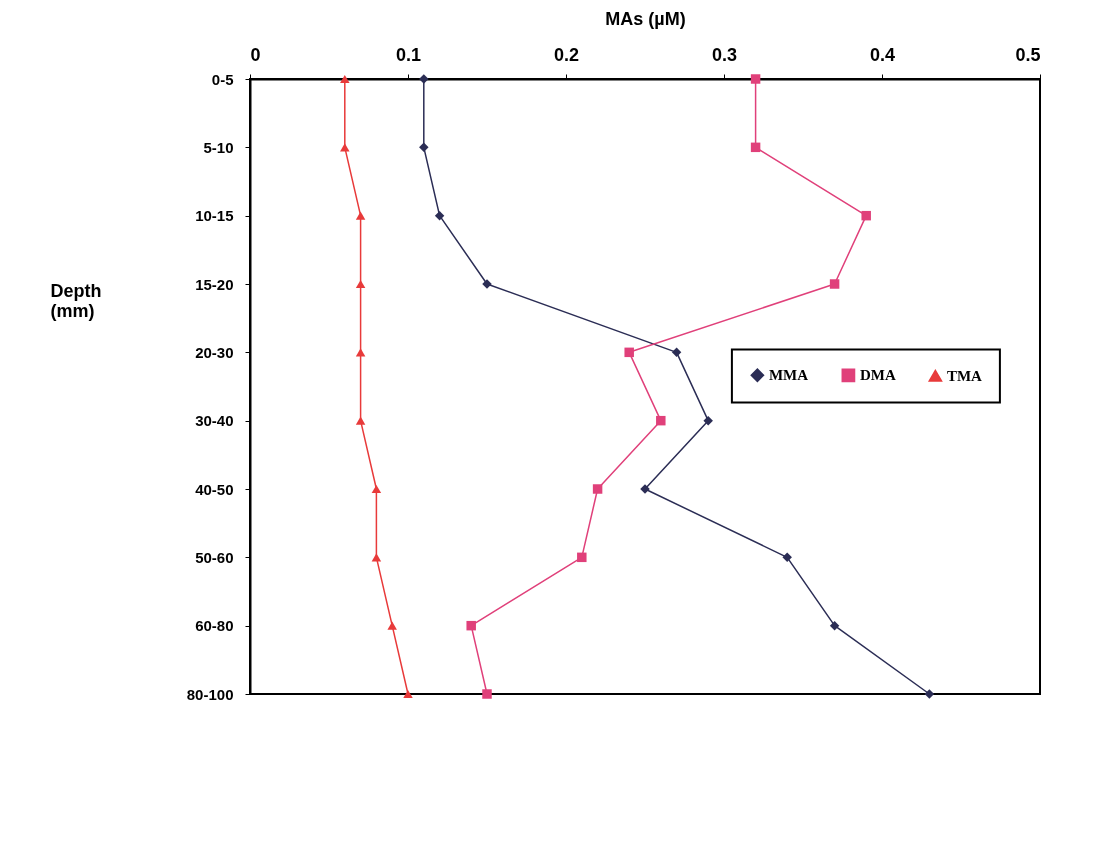 The height and width of the screenshot is (847, 1108). Describe the element at coordinates (214, 352) in the screenshot. I see `y-tick-label: 20-30` at that location.